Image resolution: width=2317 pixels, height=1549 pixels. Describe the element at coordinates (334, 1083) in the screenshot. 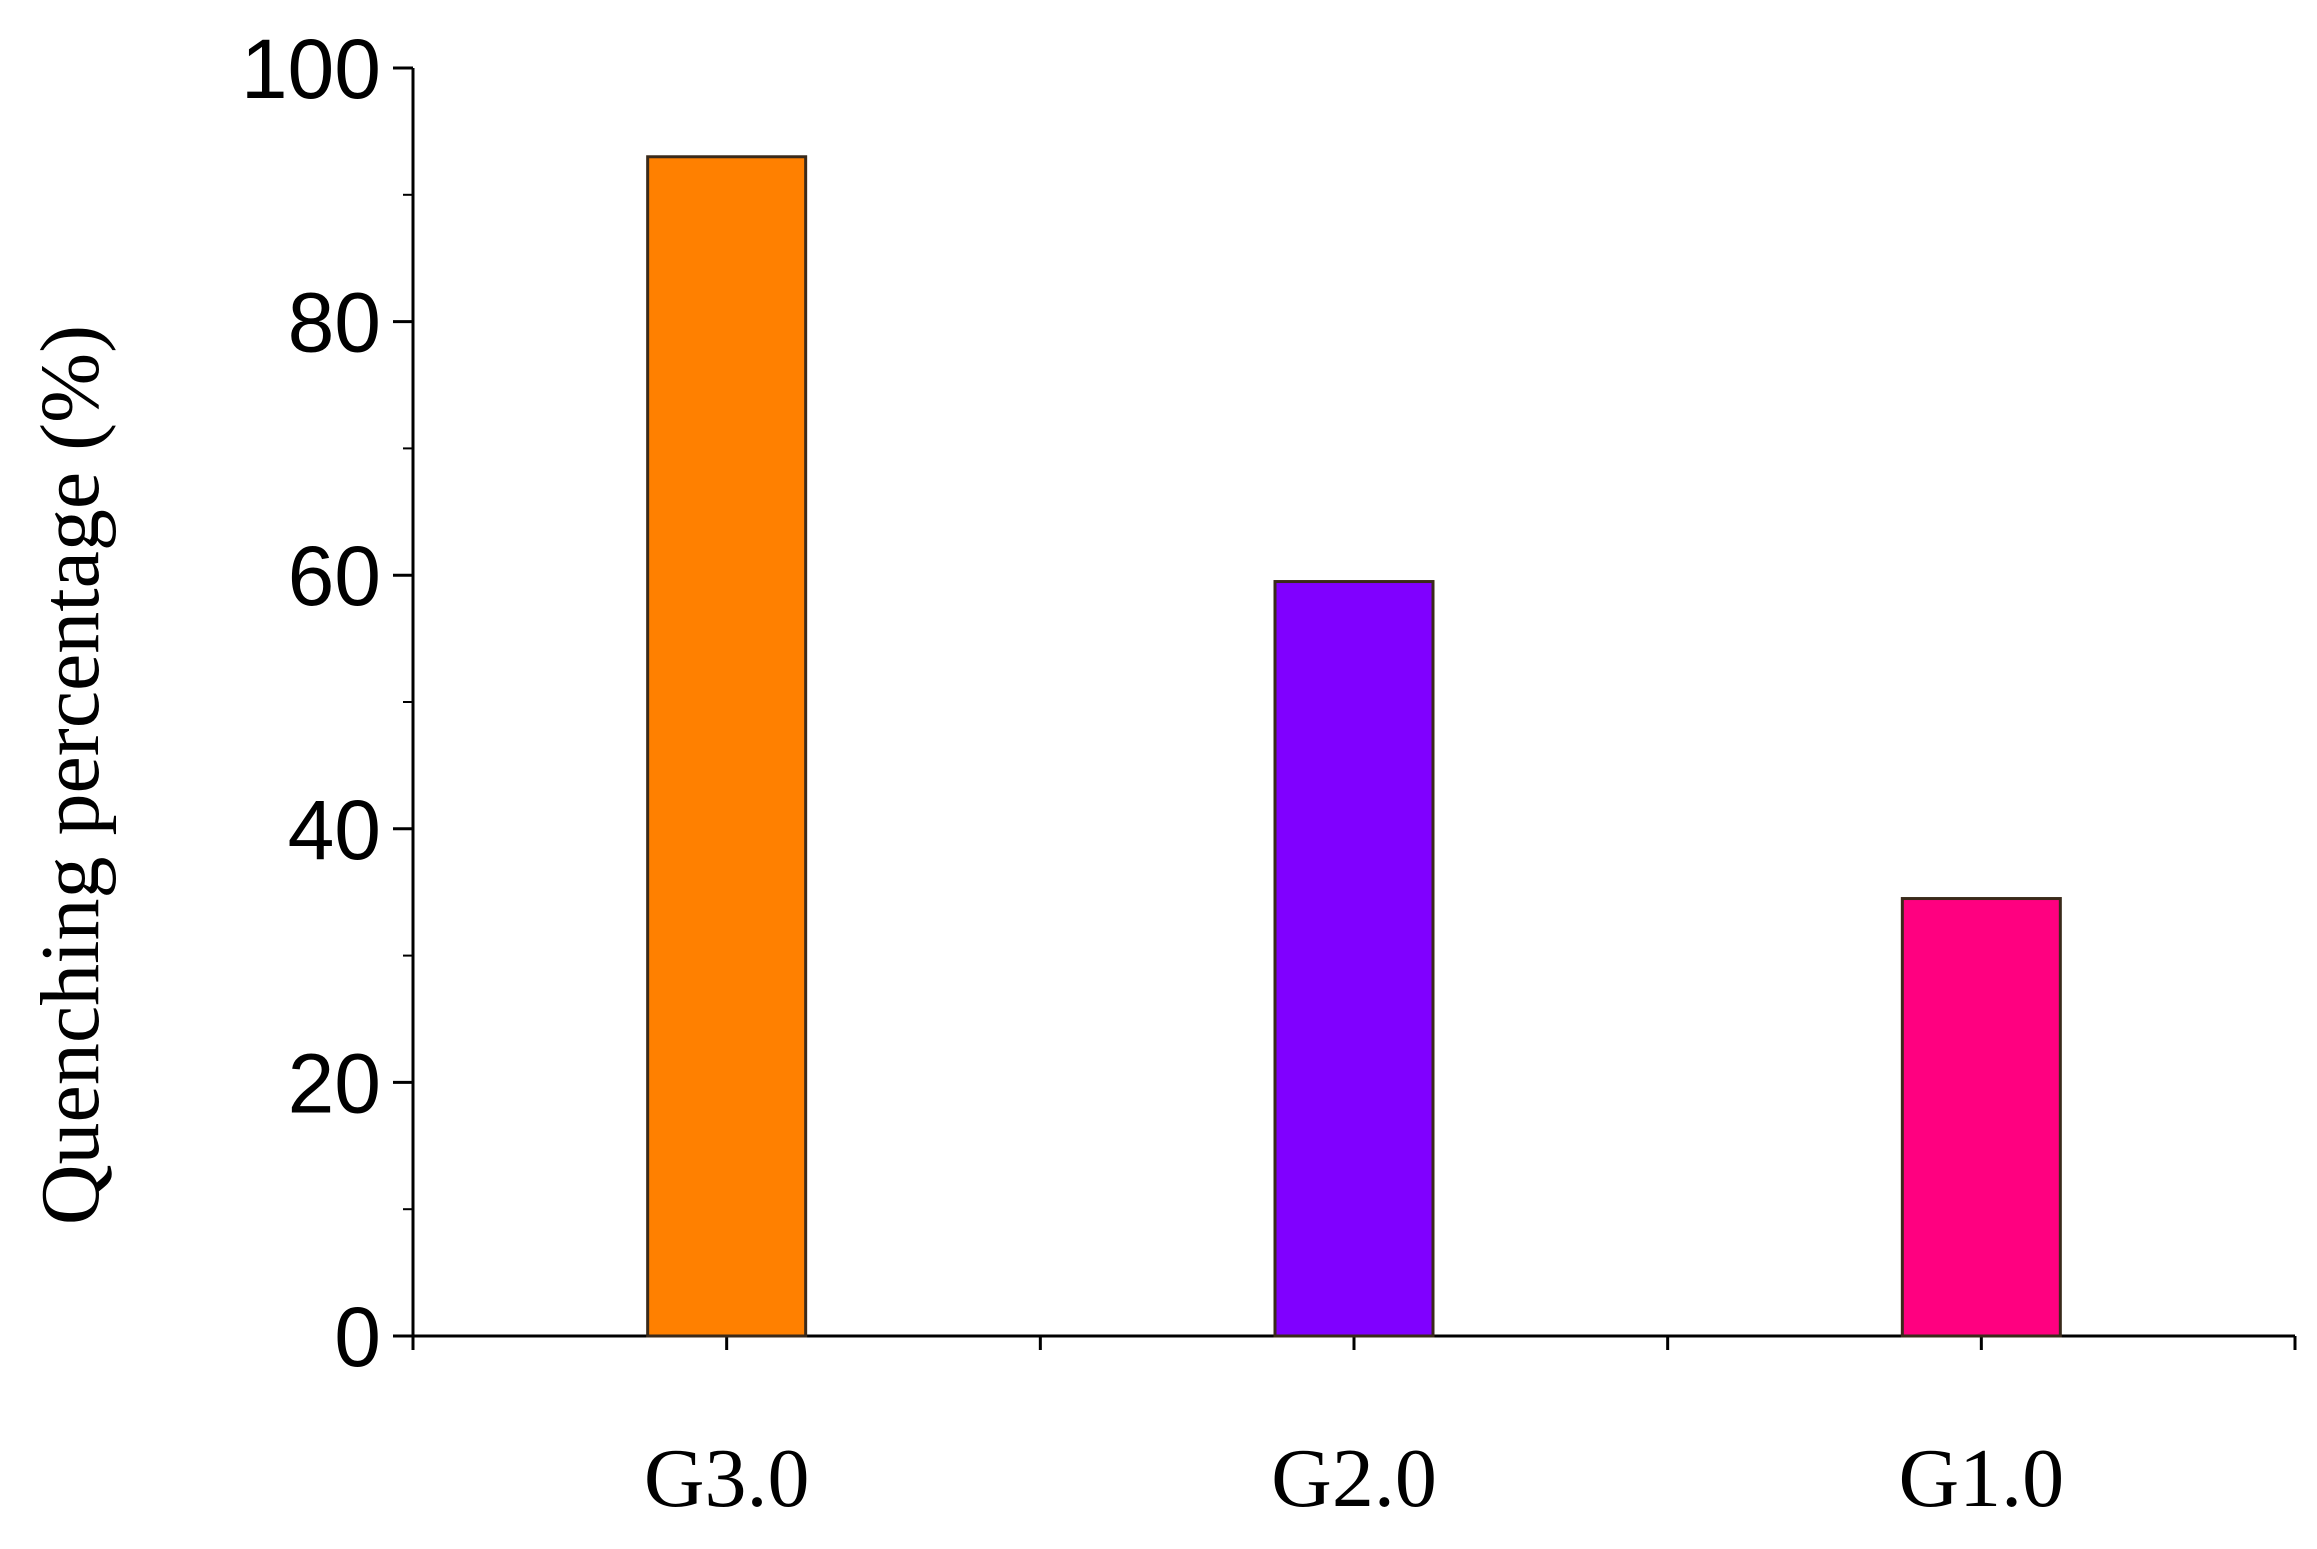

I see `y-tick-label: 20` at that location.